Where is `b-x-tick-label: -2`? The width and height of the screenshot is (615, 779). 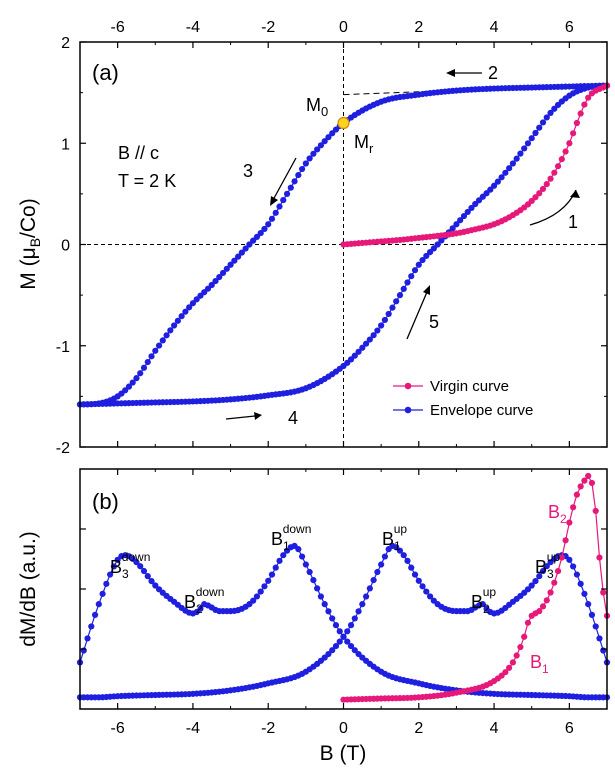 b-x-tick-label: -2 is located at coordinates (268, 728).